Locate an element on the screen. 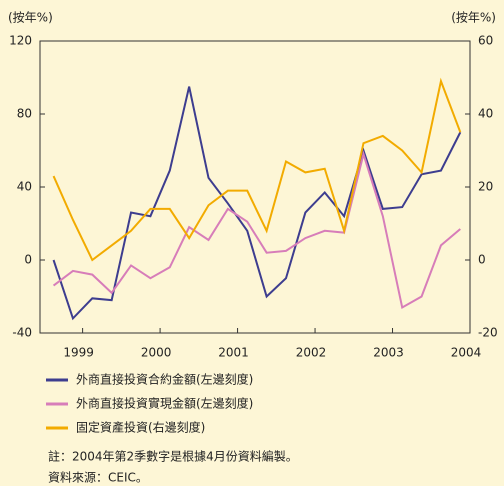 This screenshot has height=486, width=504. y2-tick-label: 60 is located at coordinates (485, 41).